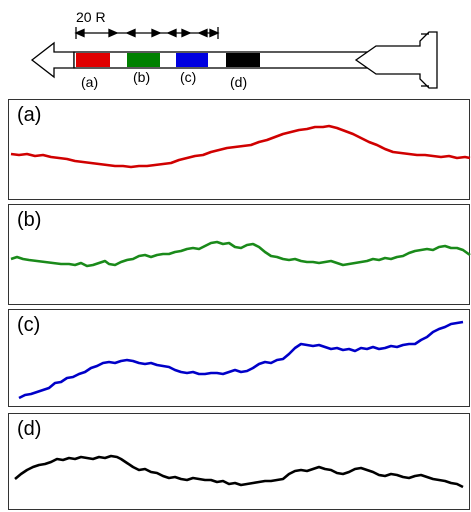 This screenshot has width=471, height=512. I want to click on trace-b, so click(240, 254).